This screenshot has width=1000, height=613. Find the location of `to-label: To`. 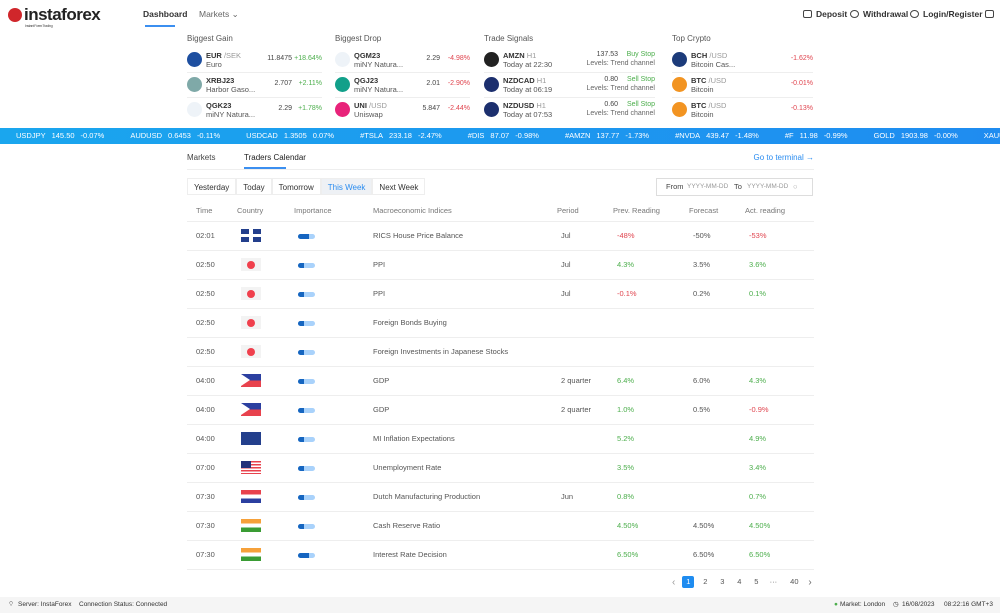

to-label: To is located at coordinates (738, 186).